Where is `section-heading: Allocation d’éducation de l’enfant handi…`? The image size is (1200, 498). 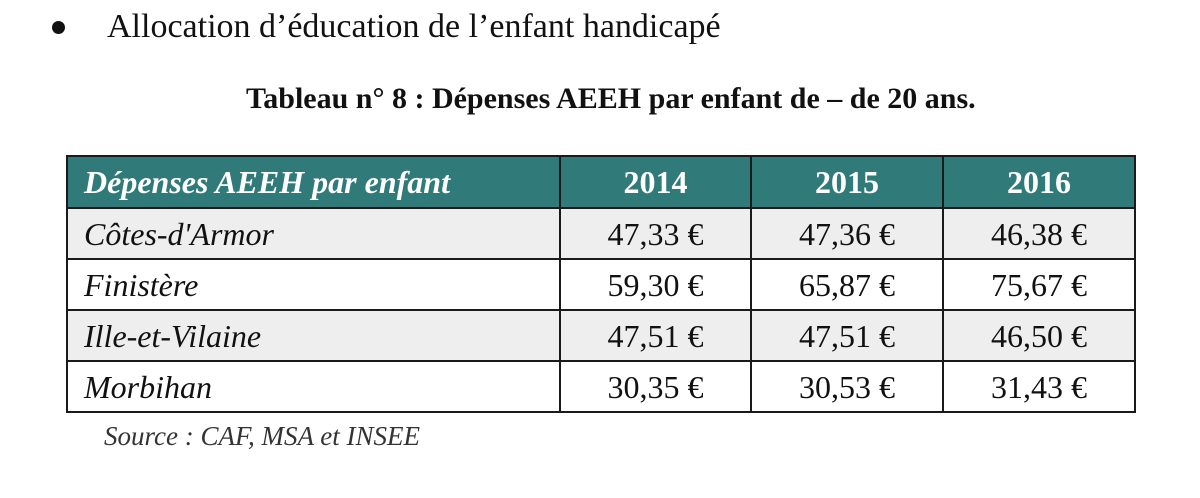 section-heading: Allocation d’éducation de l’enfant handi… is located at coordinates (386, 27).